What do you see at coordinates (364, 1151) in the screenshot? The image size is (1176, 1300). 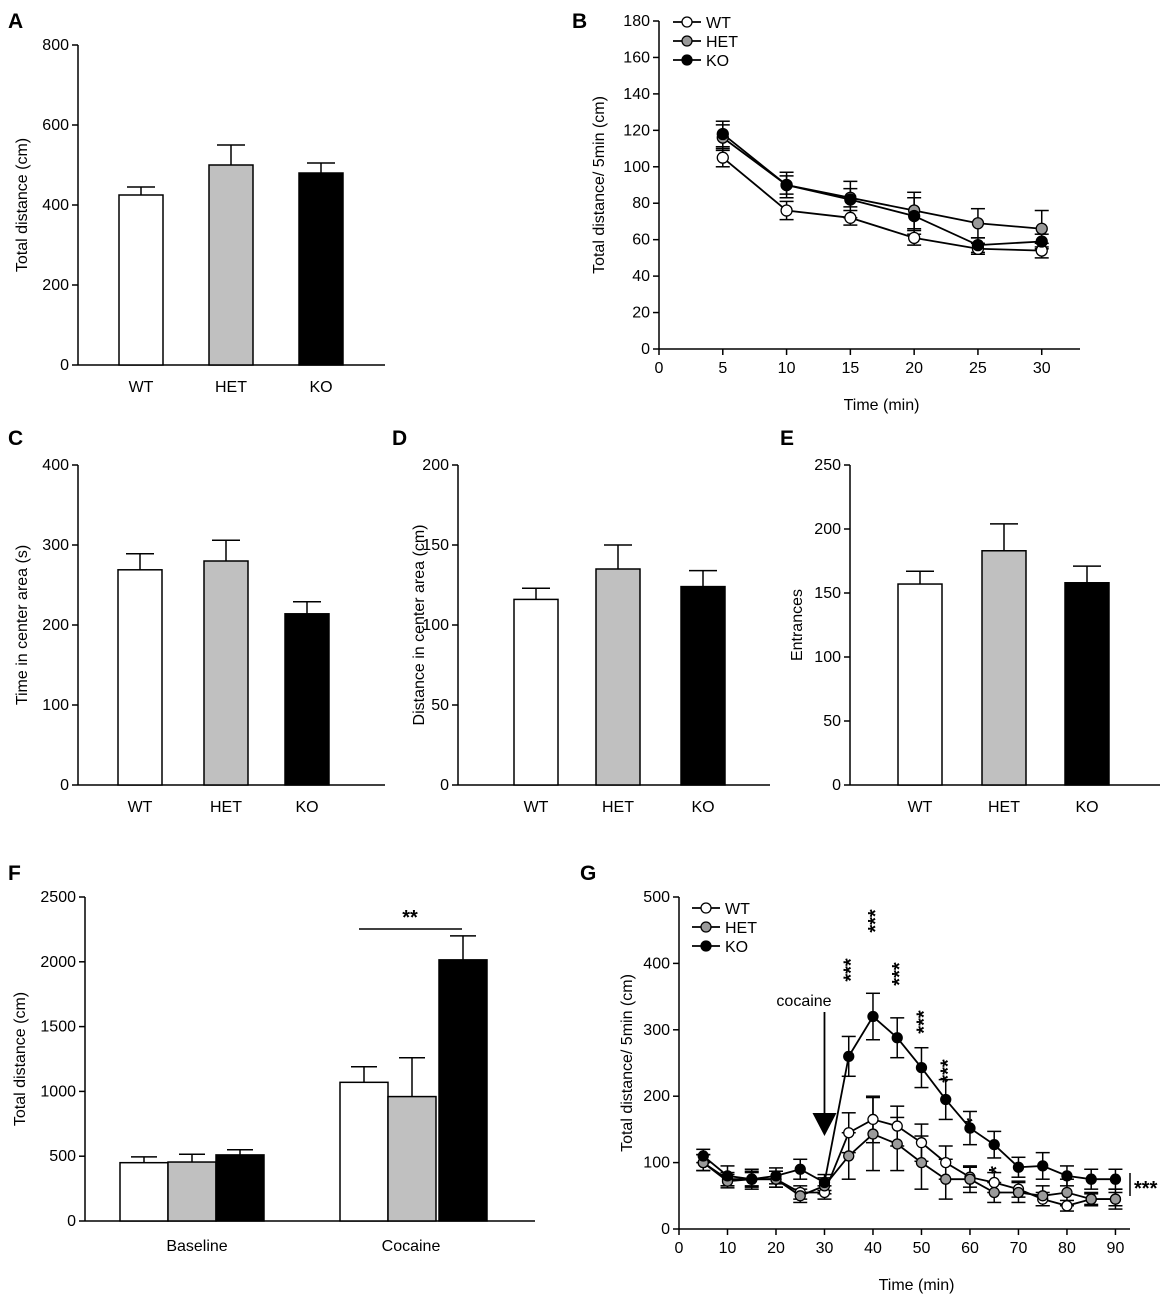 I see `bar-cocaine-wt` at bounding box center [364, 1151].